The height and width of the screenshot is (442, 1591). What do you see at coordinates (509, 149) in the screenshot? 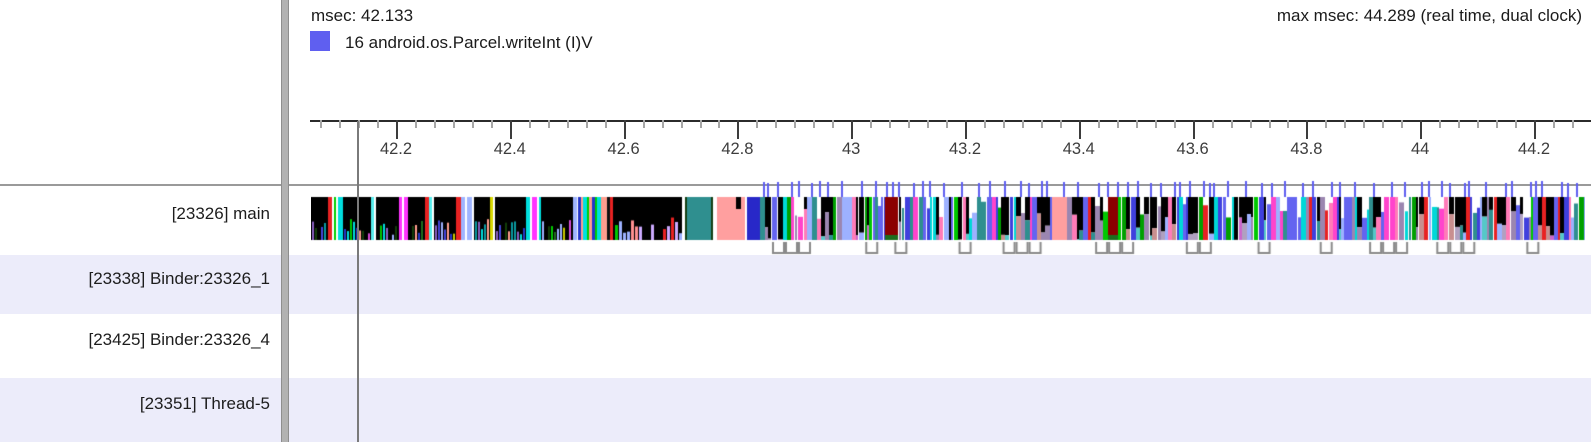
I see `ruler-tick-label: 42.4` at bounding box center [509, 149].